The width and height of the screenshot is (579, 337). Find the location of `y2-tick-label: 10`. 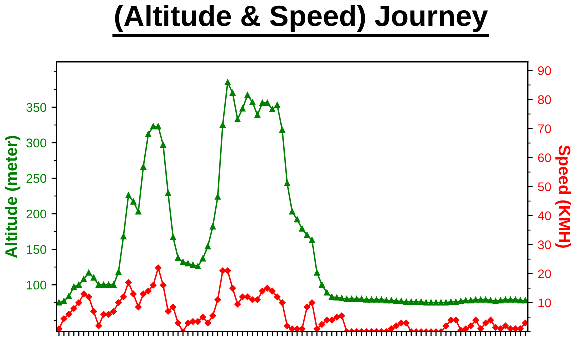

y2-tick-label: 10 is located at coordinates (545, 303).